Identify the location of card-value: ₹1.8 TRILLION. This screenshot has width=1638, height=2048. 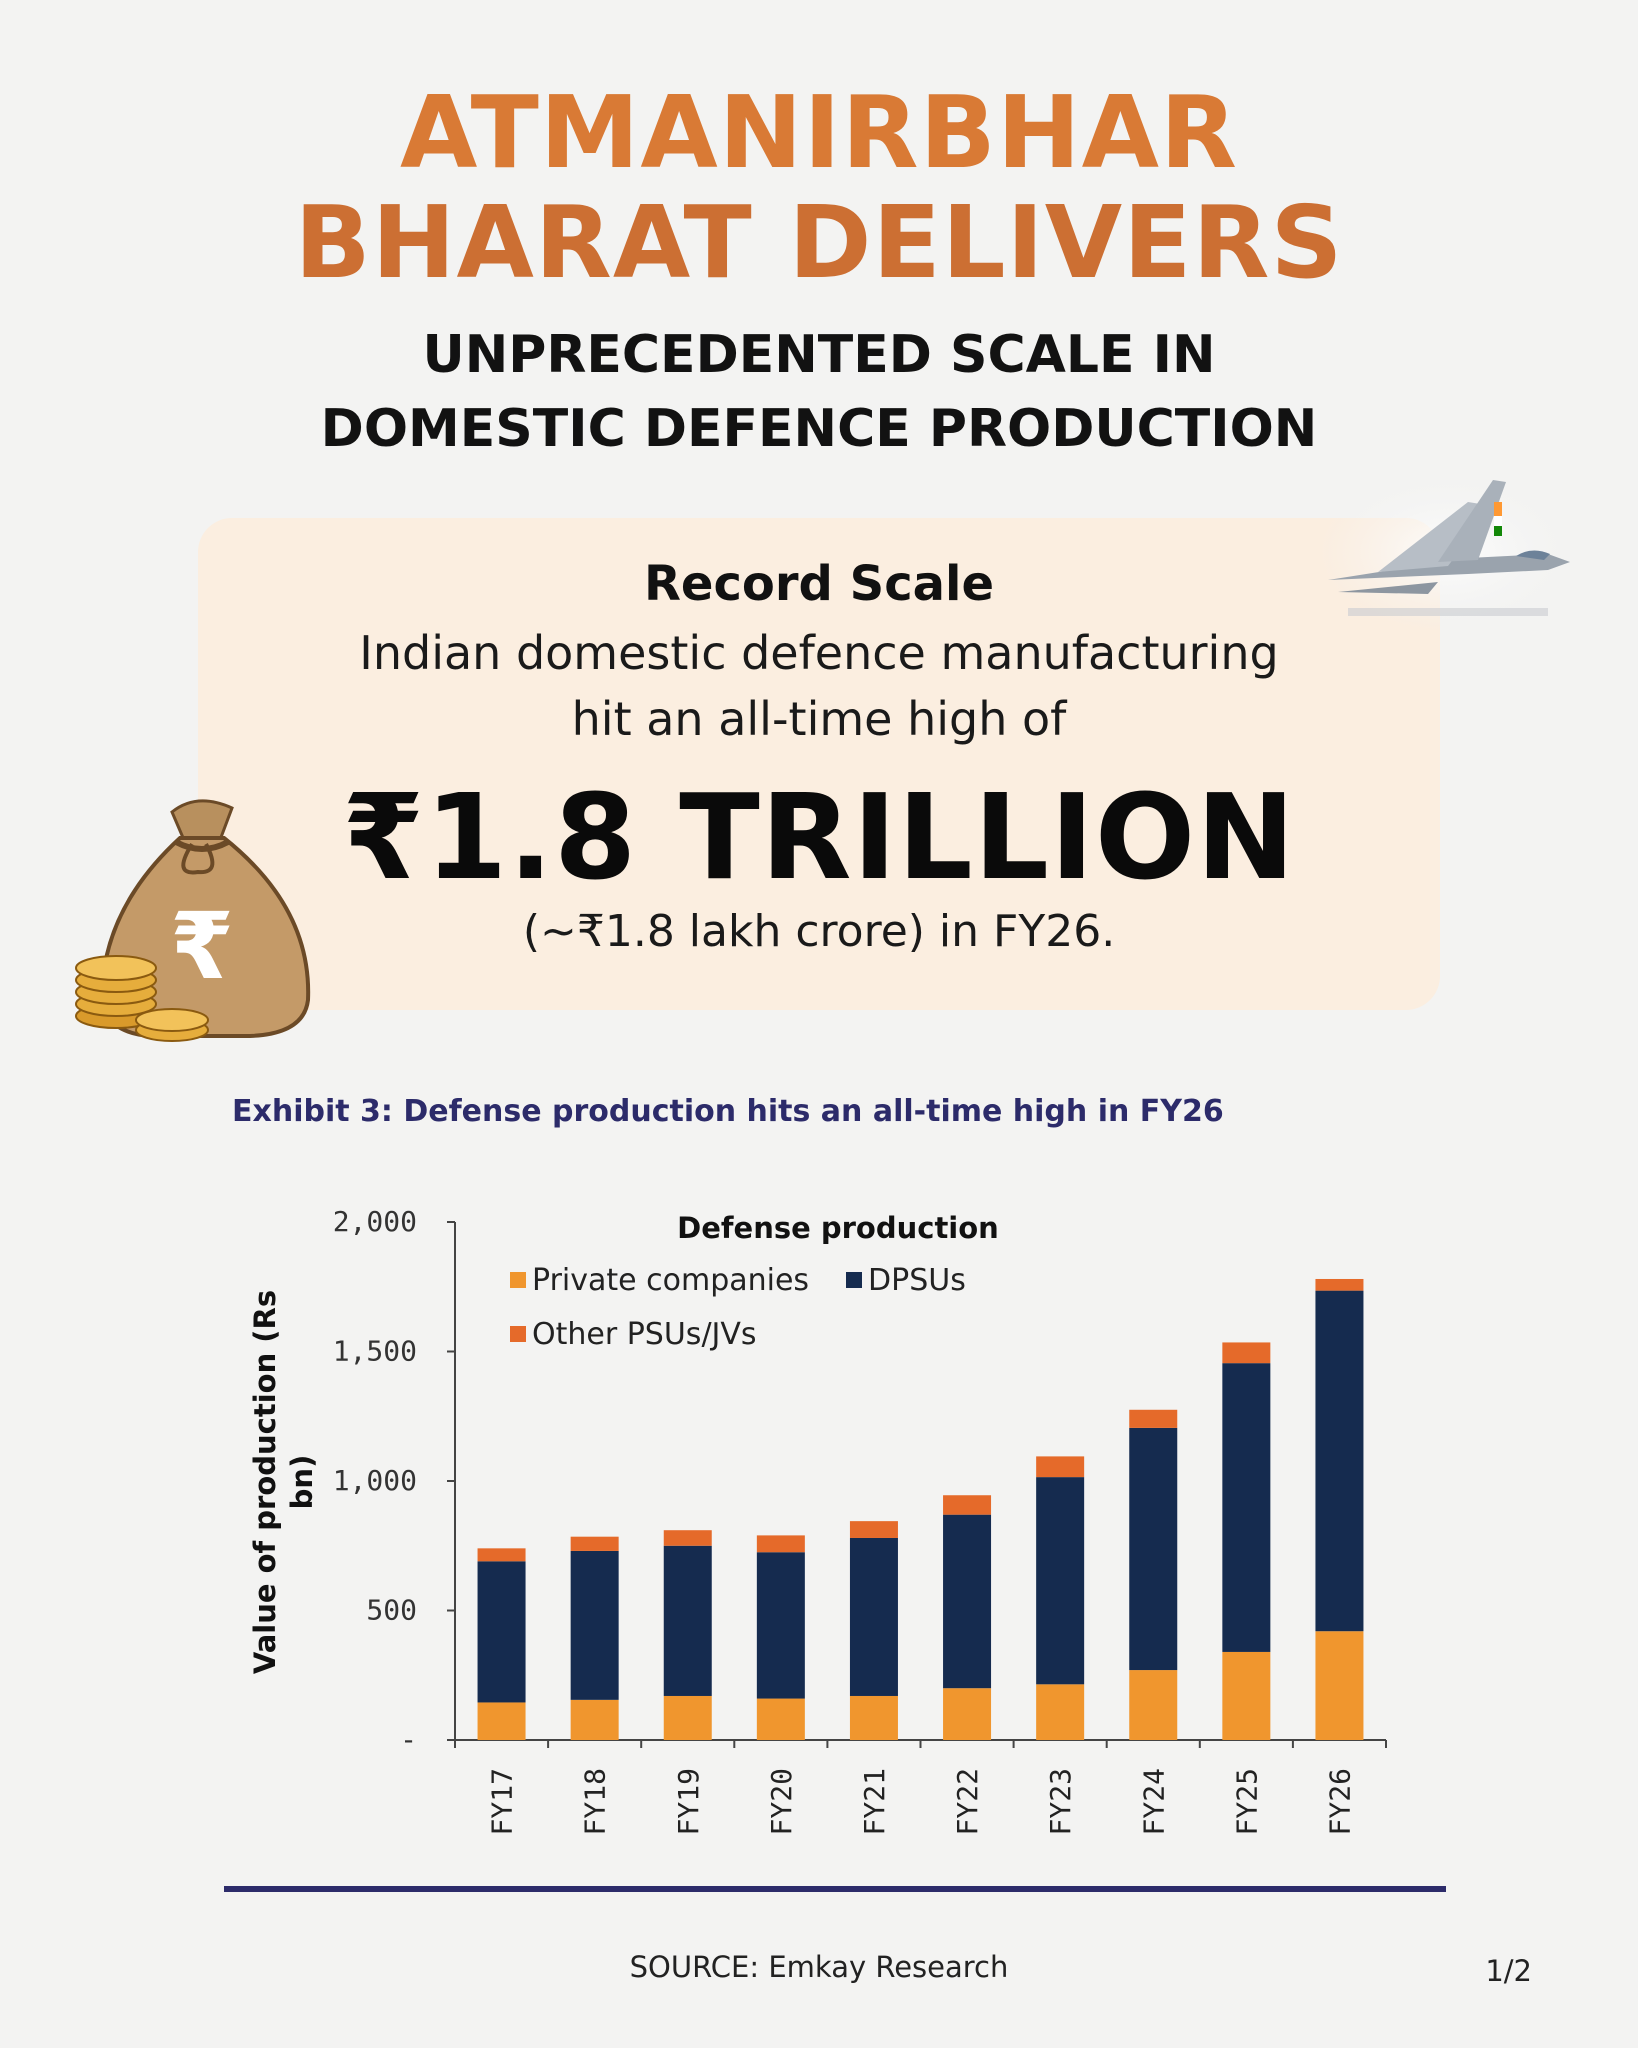
(819, 837).